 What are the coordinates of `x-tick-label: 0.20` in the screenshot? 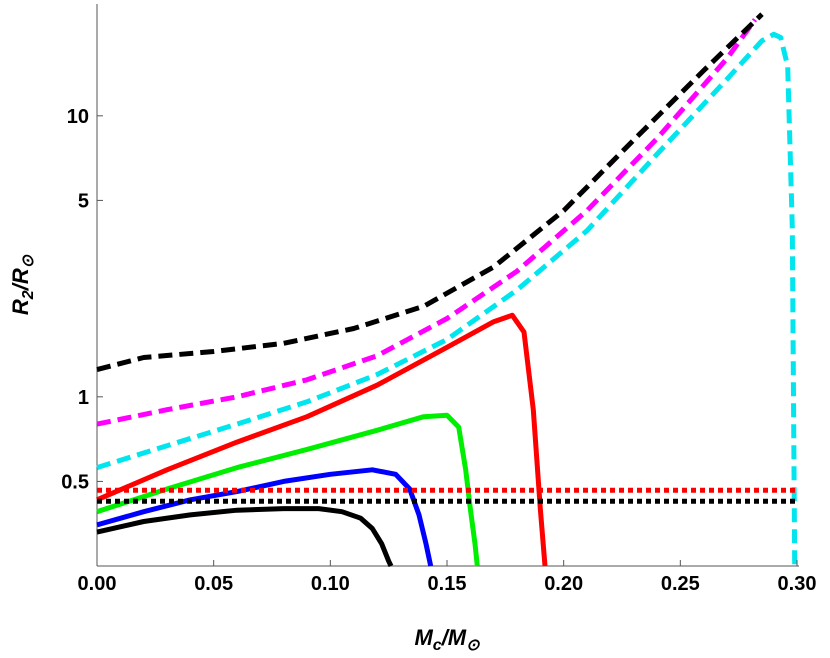 It's located at (563, 584).